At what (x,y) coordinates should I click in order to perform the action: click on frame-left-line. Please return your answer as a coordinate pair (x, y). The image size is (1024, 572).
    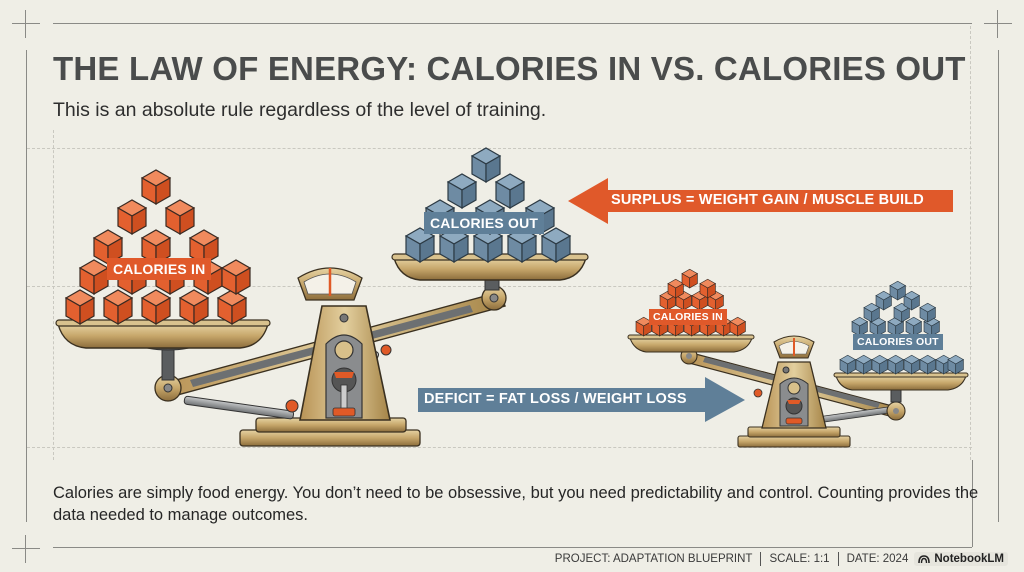
    Looking at the image, I should click on (26, 286).